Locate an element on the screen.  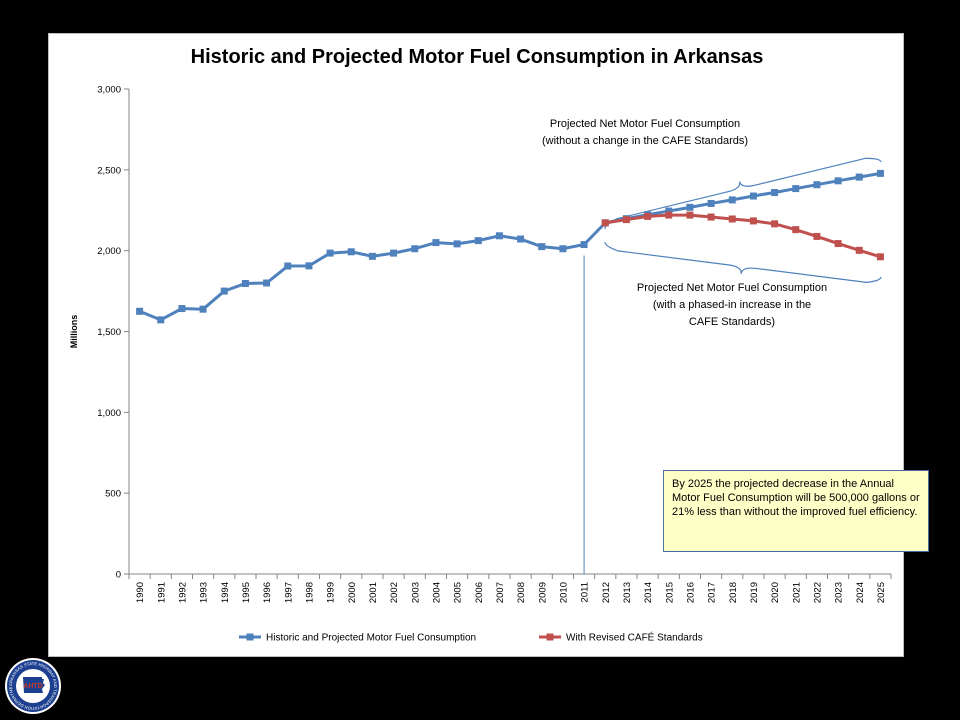
x-tick-label: 2001 is located at coordinates (373, 592).